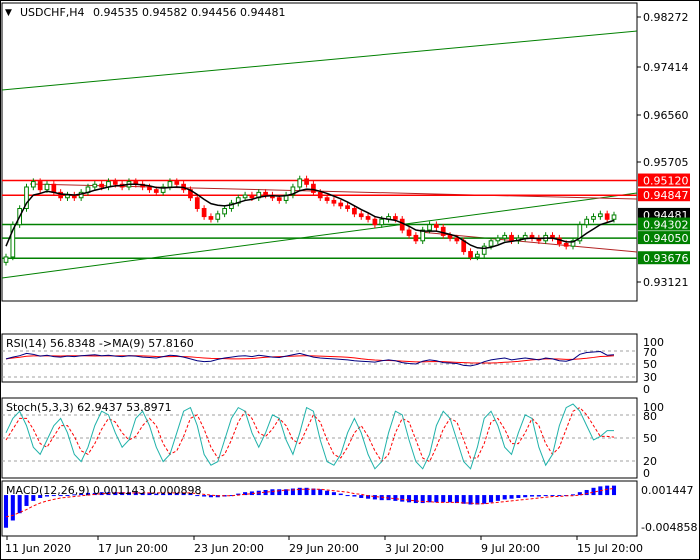 This screenshot has height=560, width=700. I want to click on macd-histogram, so click(310, 506).